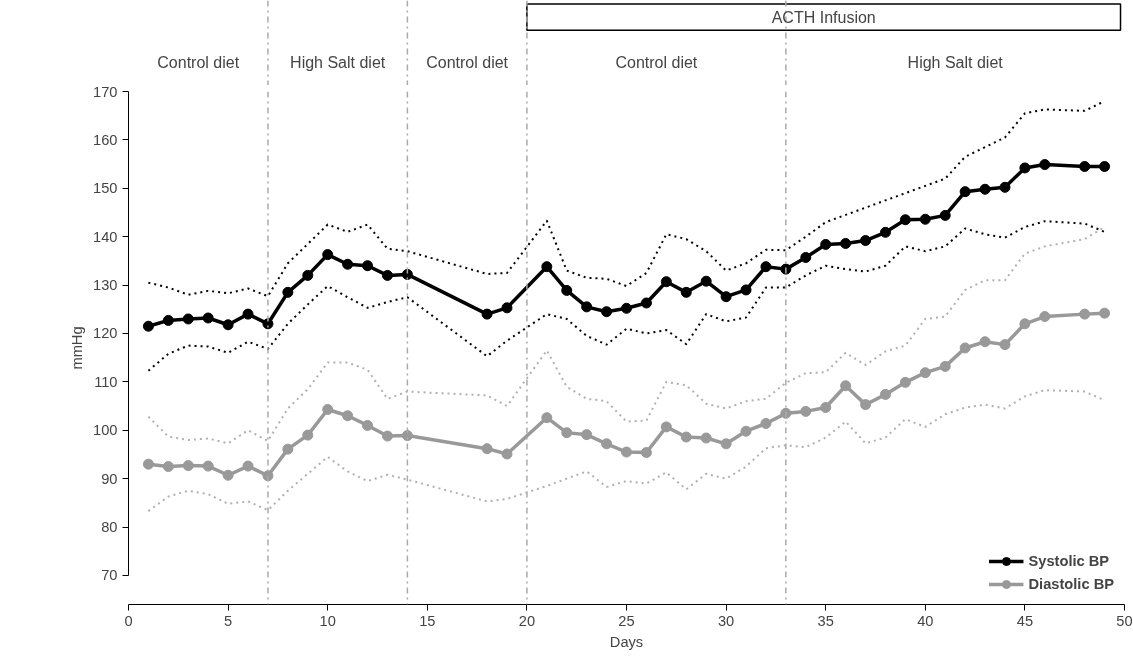  Describe the element at coordinates (925, 620) in the screenshot. I see `x-tick-label: 40` at that location.